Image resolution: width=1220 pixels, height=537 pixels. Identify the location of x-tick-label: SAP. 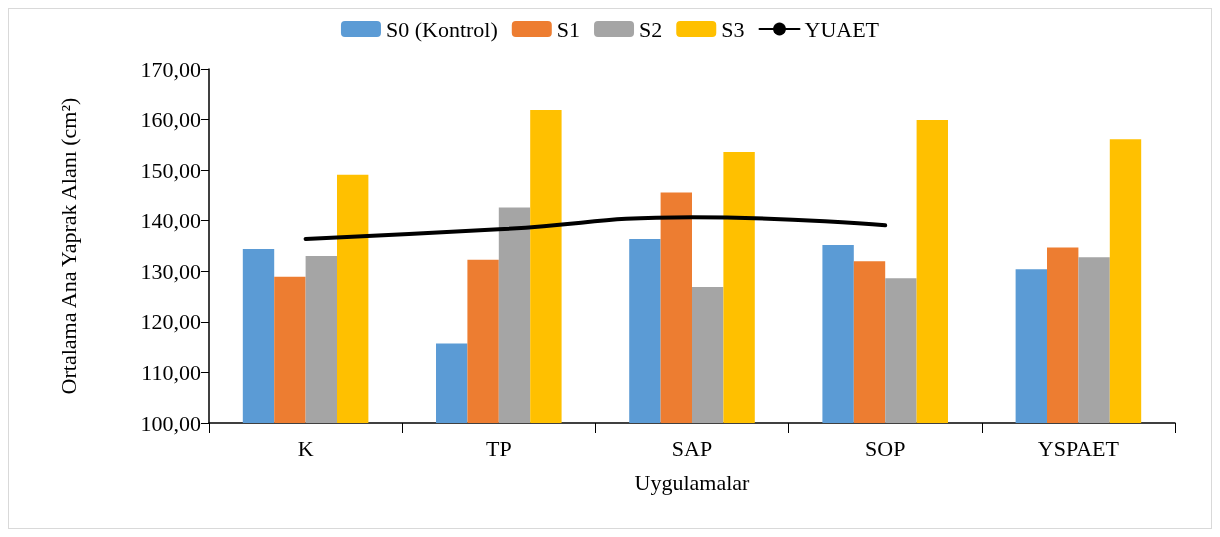
(692, 448).